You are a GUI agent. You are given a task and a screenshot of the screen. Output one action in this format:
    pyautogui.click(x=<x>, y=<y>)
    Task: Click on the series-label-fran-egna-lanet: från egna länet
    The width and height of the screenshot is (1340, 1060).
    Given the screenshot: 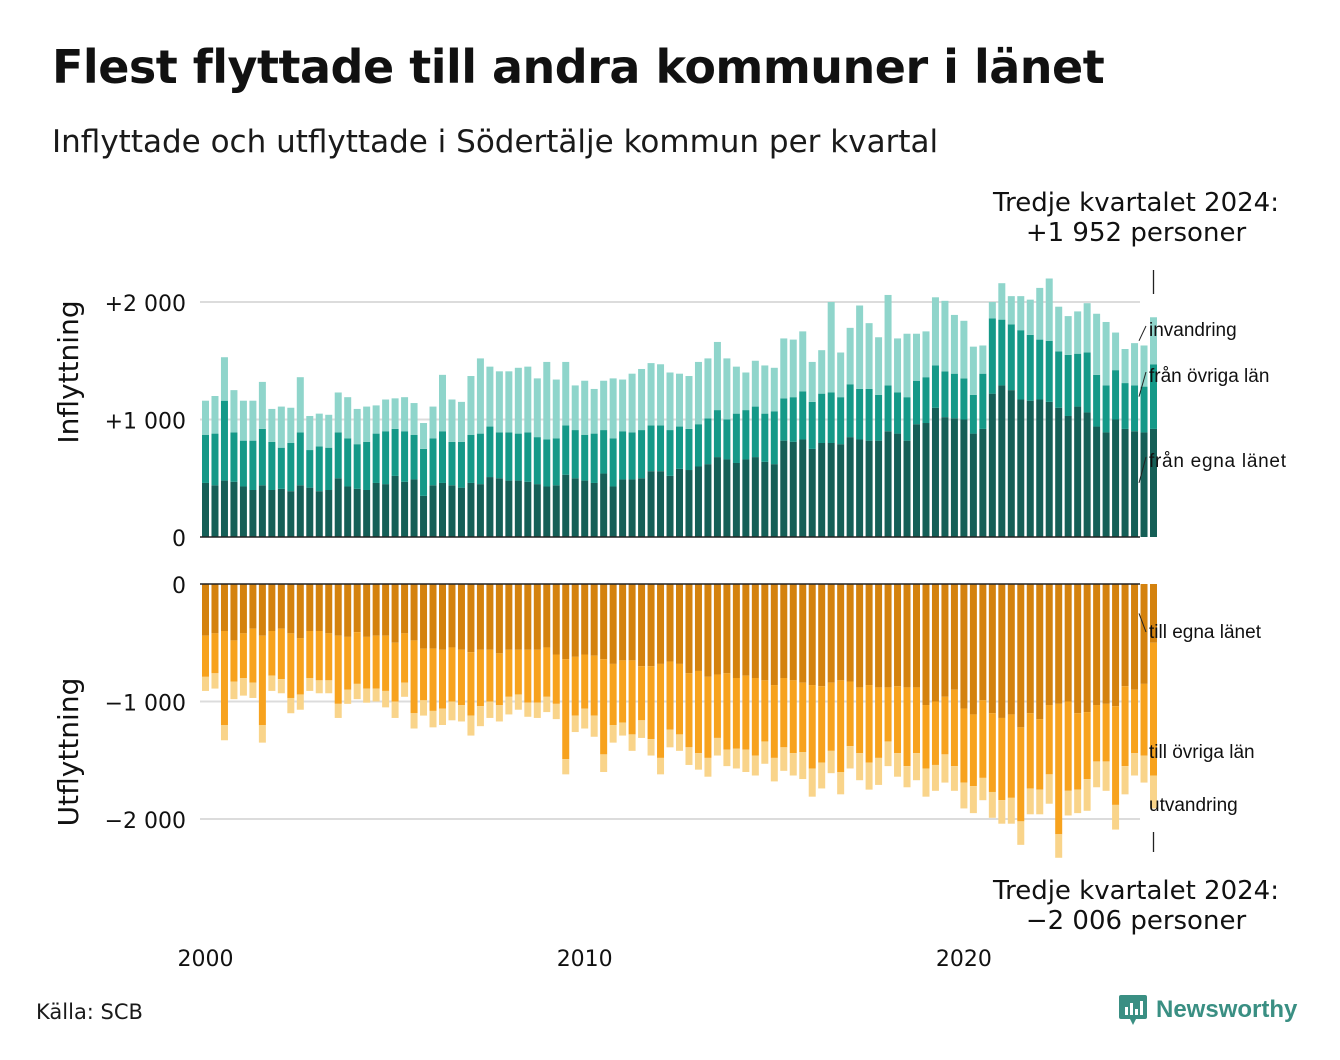 What is the action you would take?
    pyautogui.click(x=1218, y=461)
    